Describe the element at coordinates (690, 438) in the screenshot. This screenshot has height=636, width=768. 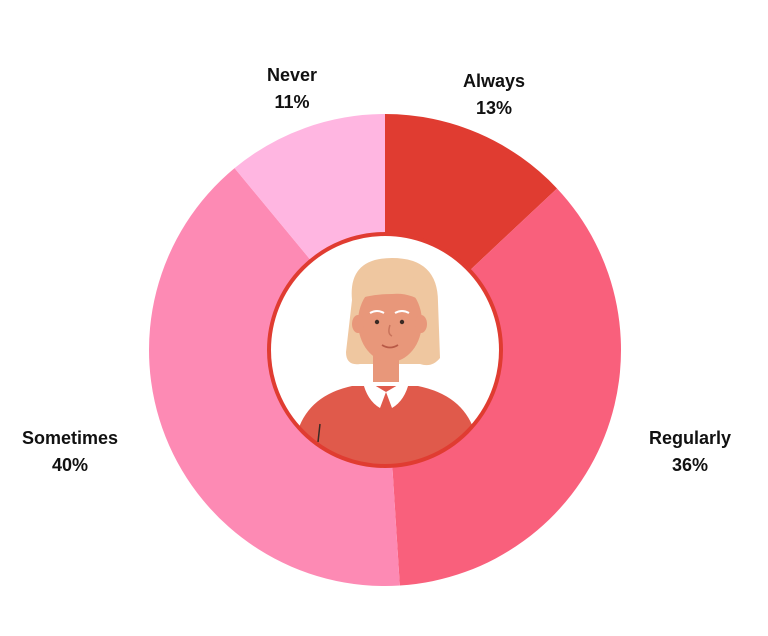
I see `category-label: Regularly` at that location.